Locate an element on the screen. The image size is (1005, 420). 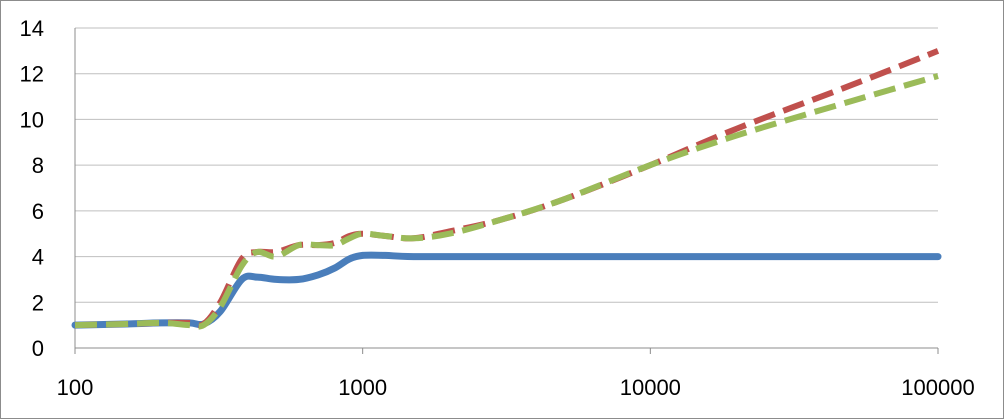
y-tick-label: 6 is located at coordinates (38, 211).